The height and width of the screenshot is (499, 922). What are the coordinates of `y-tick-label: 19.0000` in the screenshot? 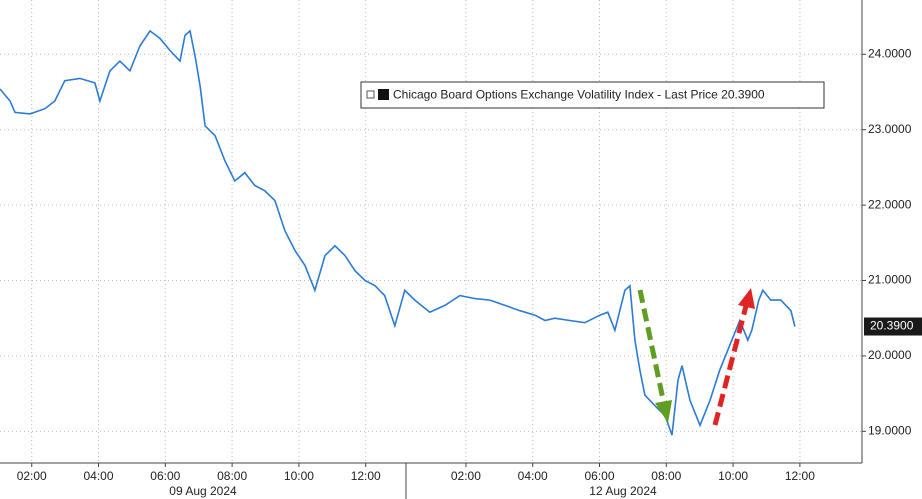 It's located at (890, 431).